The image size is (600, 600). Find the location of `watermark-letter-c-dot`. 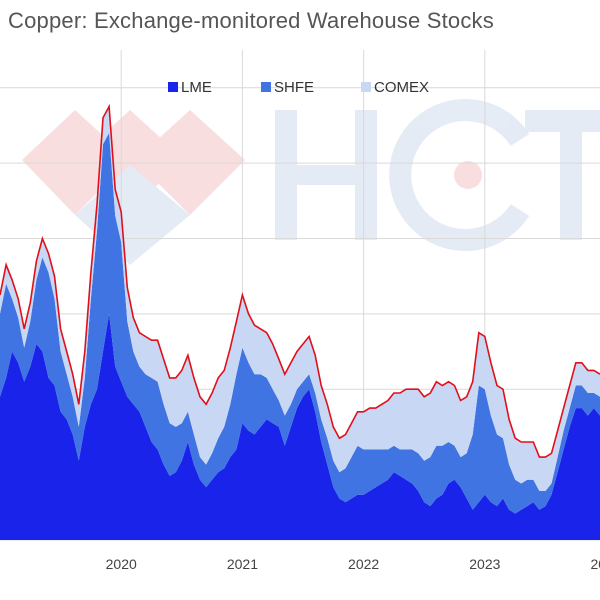

watermark-letter-c-dot is located at coordinates (468, 175).